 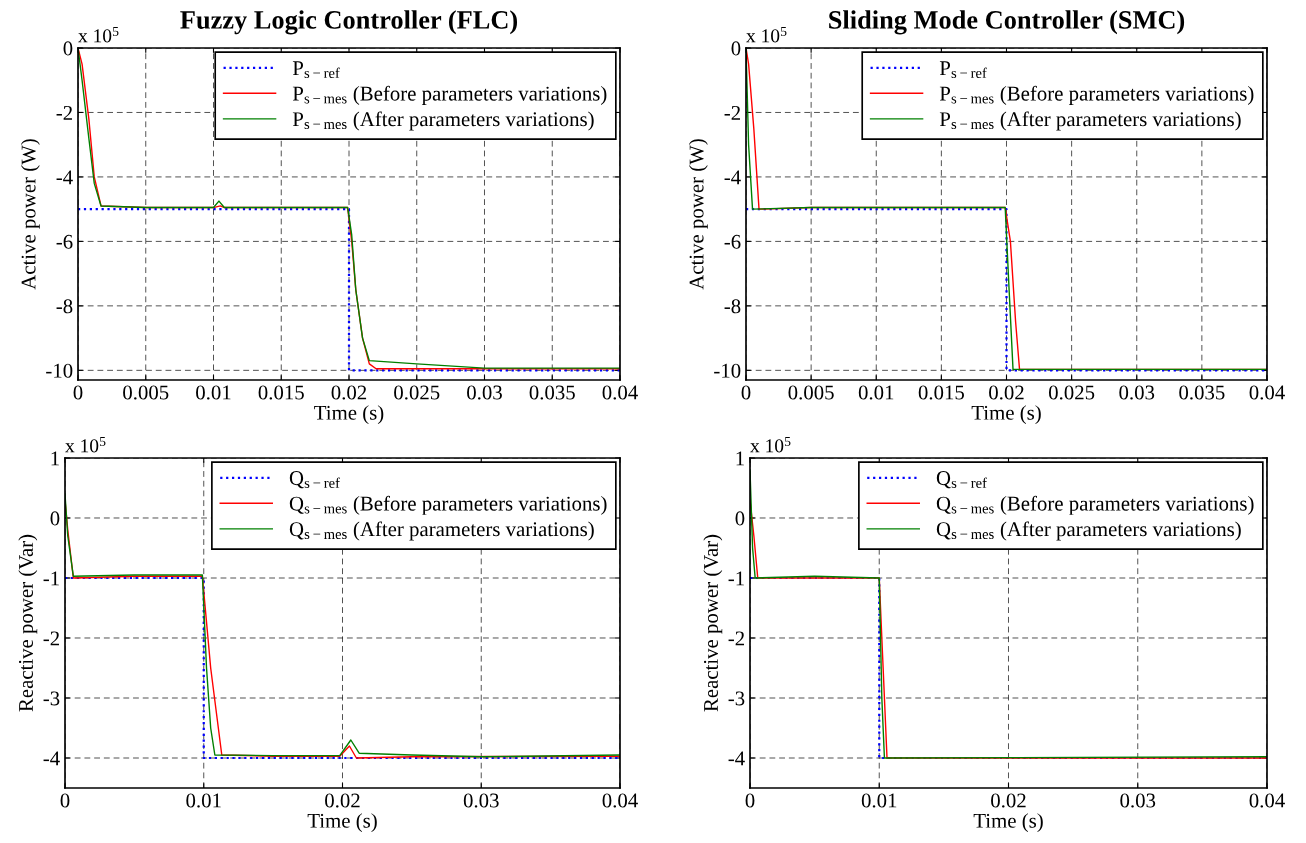 What do you see at coordinates (1007, 22) in the screenshot?
I see `chart-title: Sliding Mode Controller (SMC)` at bounding box center [1007, 22].